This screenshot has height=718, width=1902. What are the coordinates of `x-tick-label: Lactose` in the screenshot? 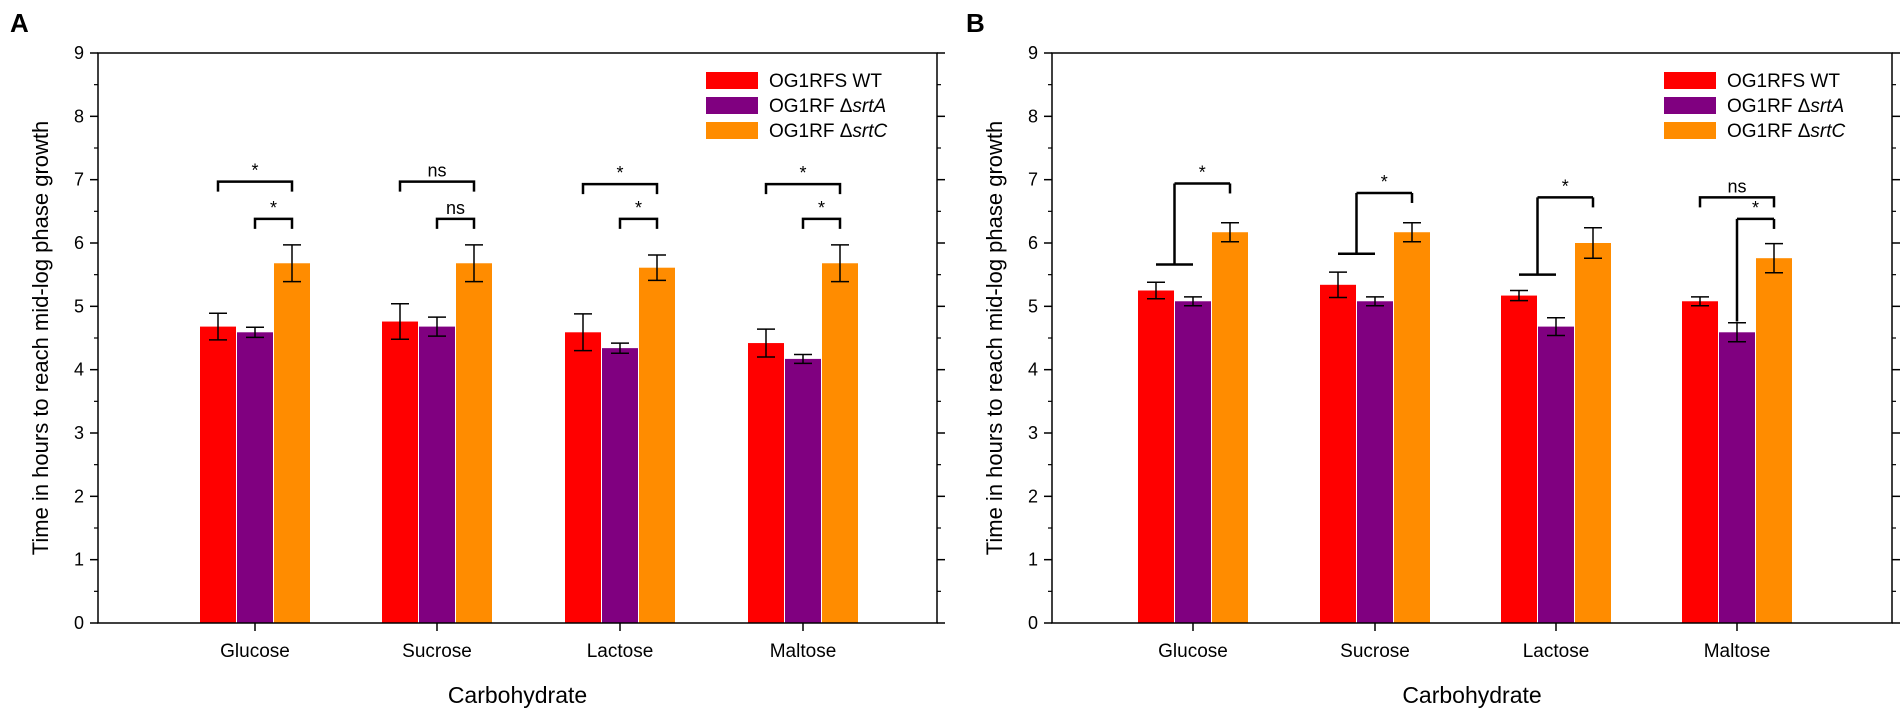 It's located at (620, 651).